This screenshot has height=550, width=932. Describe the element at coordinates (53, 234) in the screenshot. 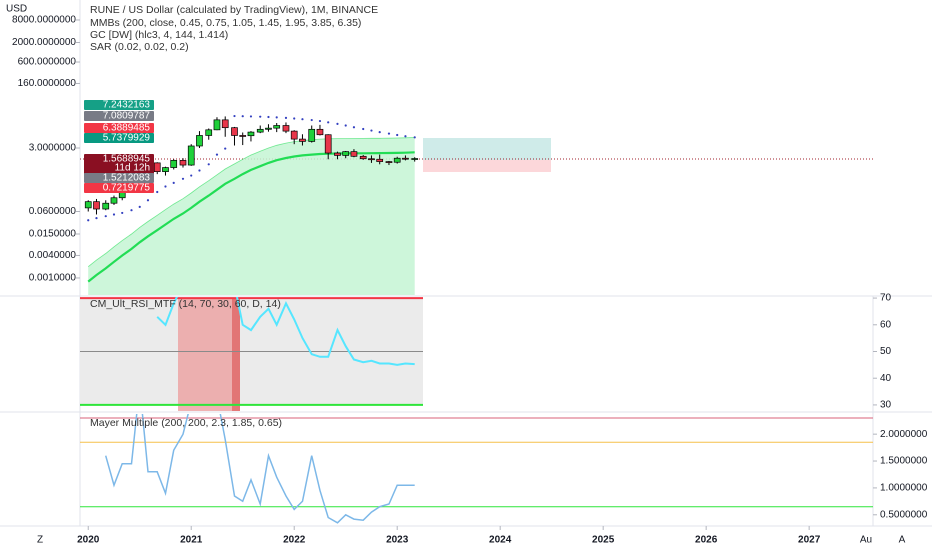

I see `y-tick-label: 0.0150000` at that location.